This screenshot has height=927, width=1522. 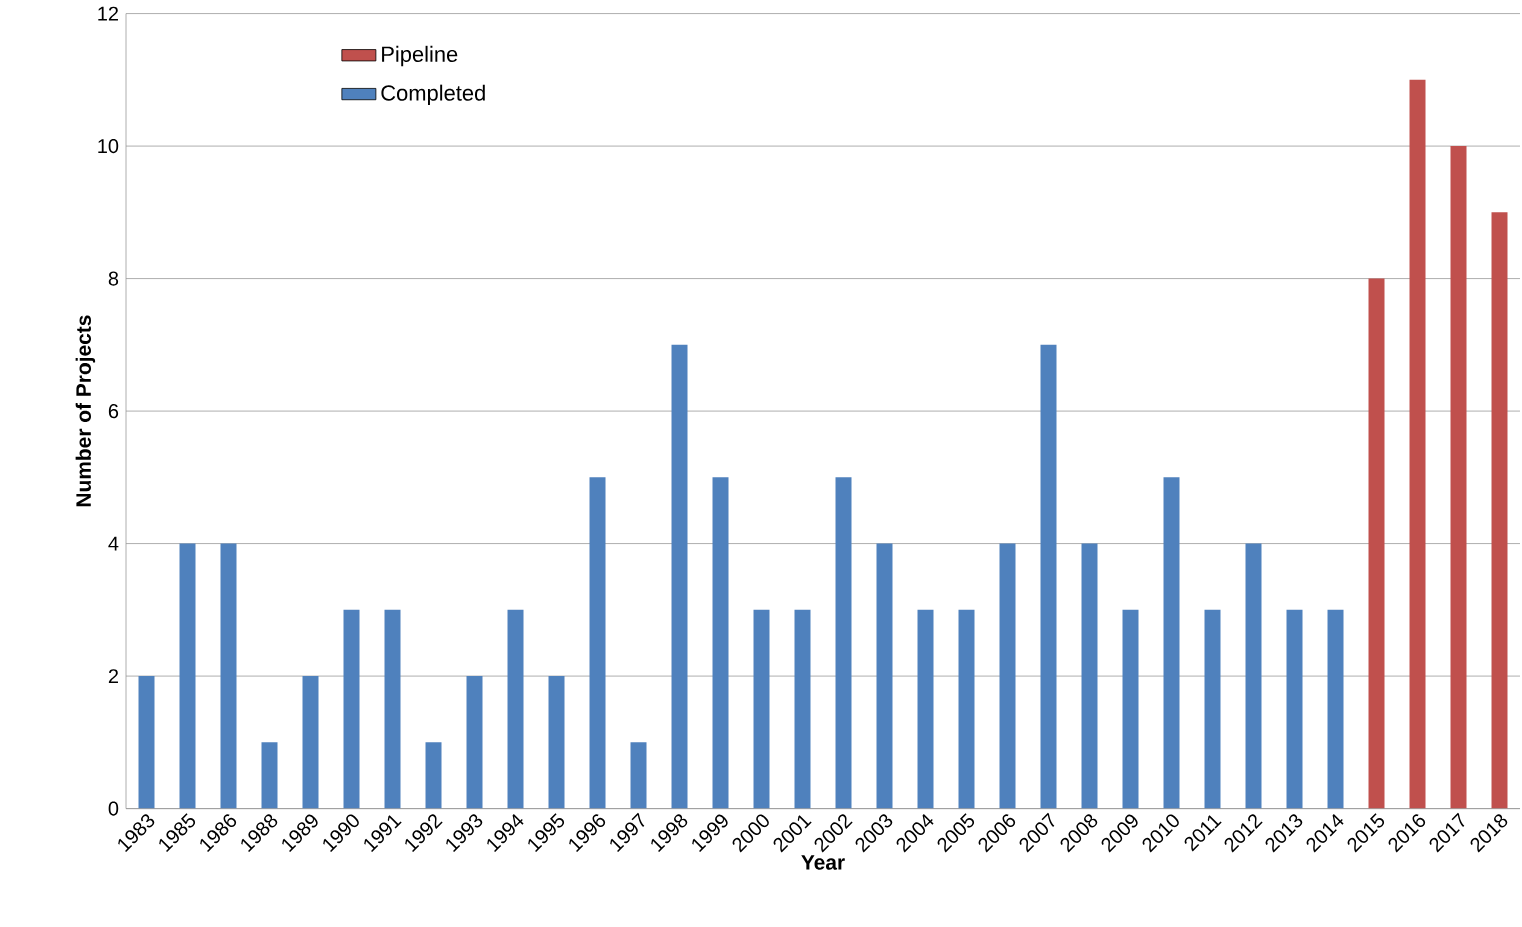 What do you see at coordinates (113, 808) in the screenshot?
I see `y-tick-label: 0` at bounding box center [113, 808].